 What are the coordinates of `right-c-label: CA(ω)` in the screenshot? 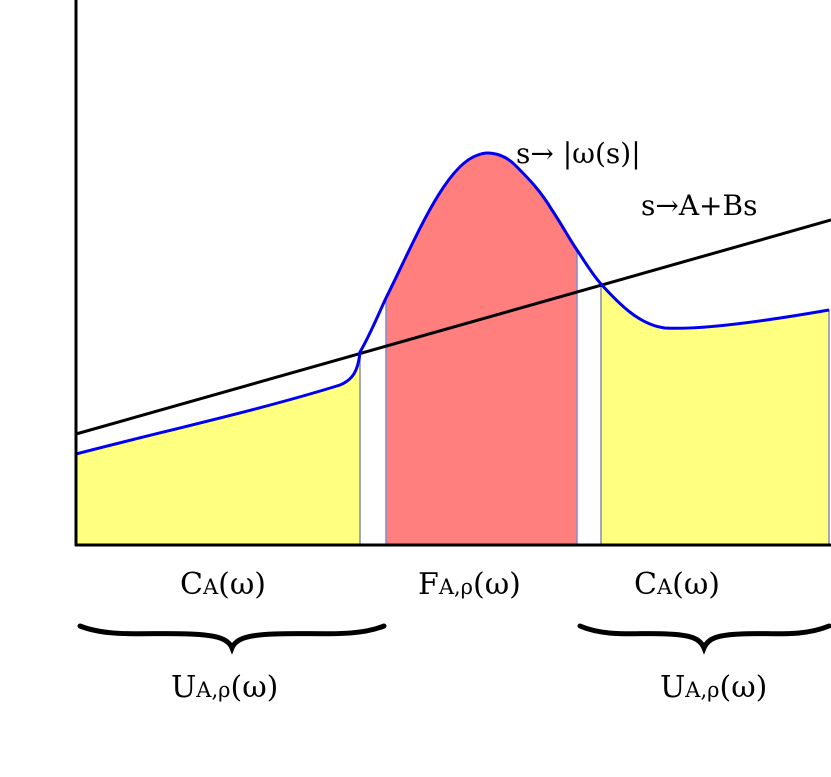 It's located at (677, 584).